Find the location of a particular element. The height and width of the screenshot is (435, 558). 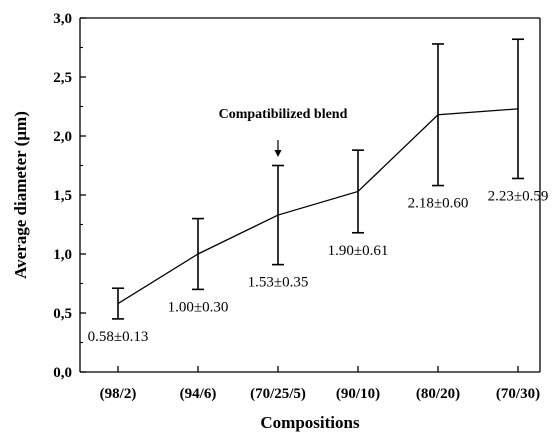

x-tick-label: (94/6) is located at coordinates (198, 394).